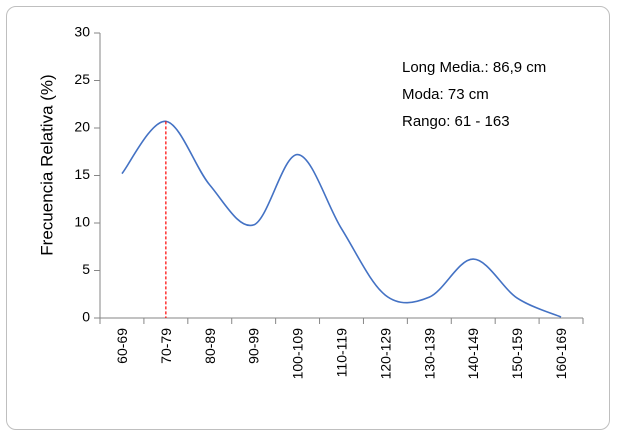 This screenshot has height=437, width=618. What do you see at coordinates (86, 269) in the screenshot?
I see `y-tick-label: 5` at bounding box center [86, 269].